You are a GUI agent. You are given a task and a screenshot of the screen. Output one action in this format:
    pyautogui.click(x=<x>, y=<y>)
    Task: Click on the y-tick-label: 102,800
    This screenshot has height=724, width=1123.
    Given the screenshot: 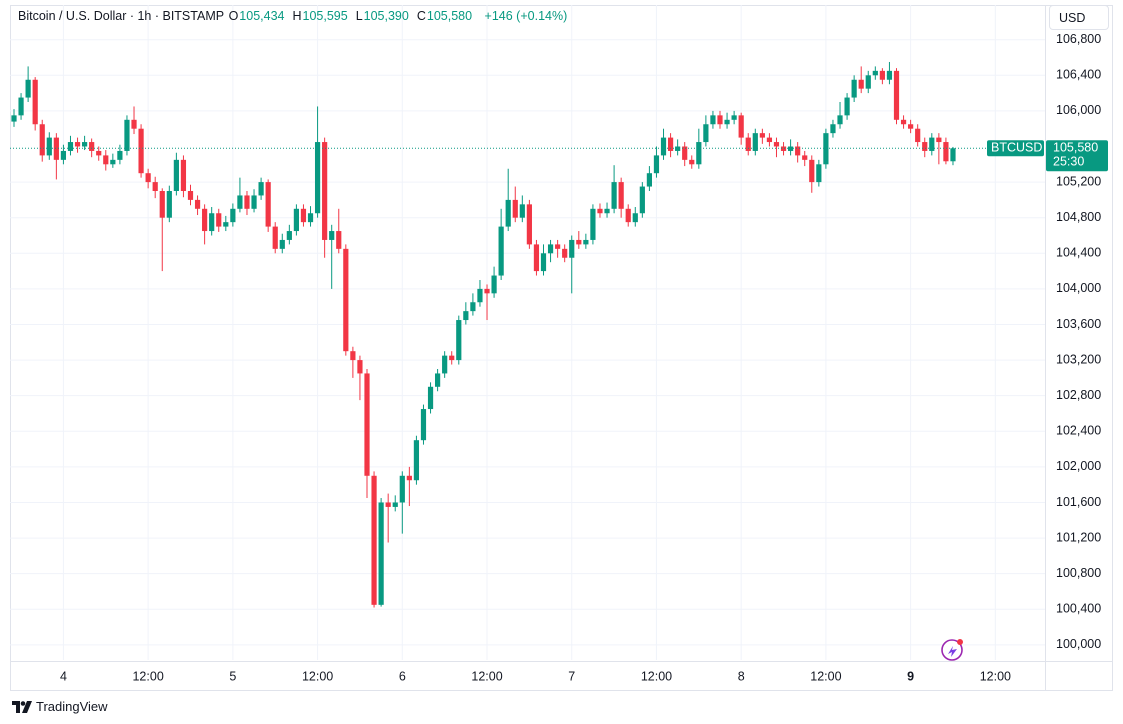 What is the action you would take?
    pyautogui.click(x=1078, y=395)
    